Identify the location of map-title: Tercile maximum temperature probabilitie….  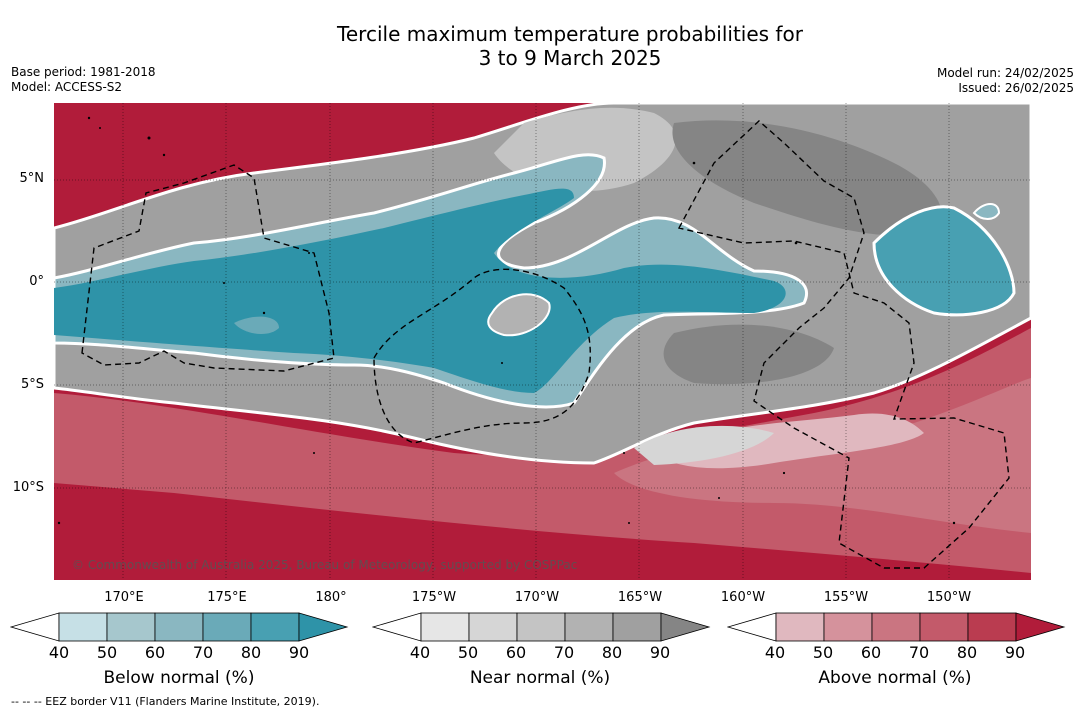
(542, 46).